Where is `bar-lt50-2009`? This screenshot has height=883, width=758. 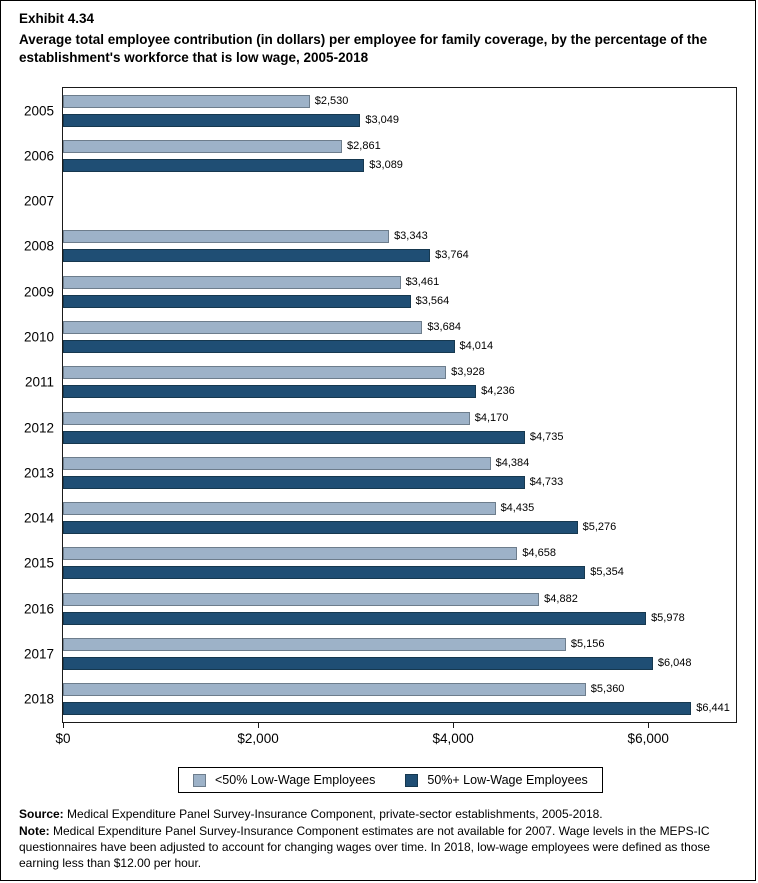
bar-lt50-2009 is located at coordinates (232, 282).